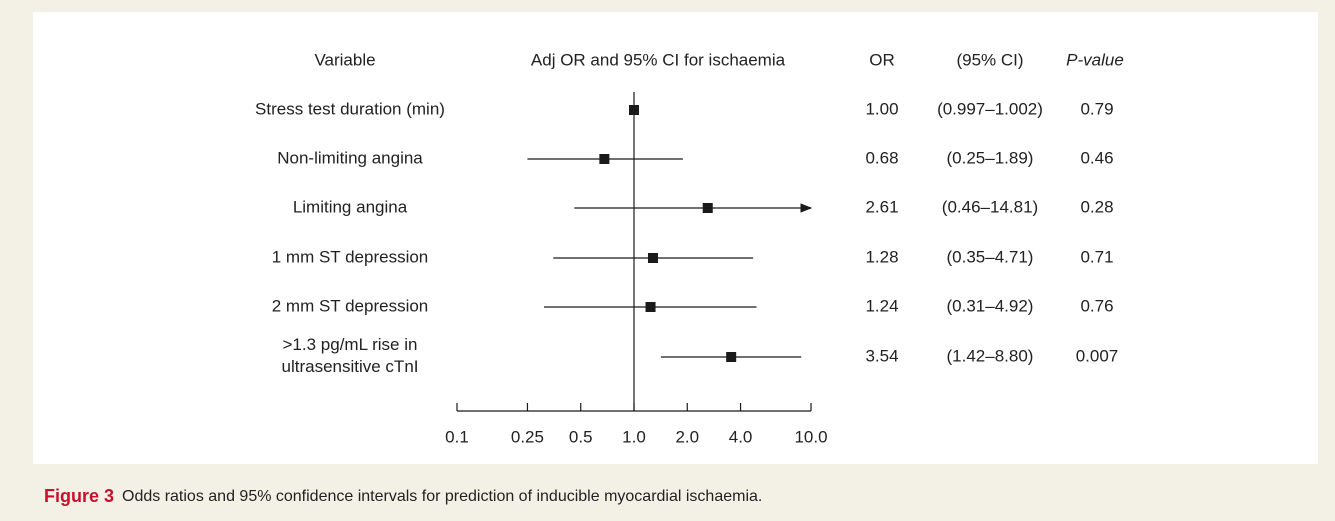  Describe the element at coordinates (1096, 305) in the screenshot. I see `p-value: 0.76` at that location.